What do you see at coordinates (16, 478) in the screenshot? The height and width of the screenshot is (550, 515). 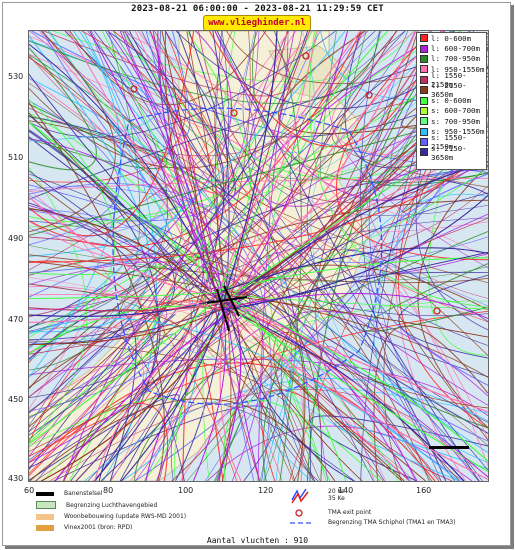 I see `y-tick-430: 430` at bounding box center [16, 478].